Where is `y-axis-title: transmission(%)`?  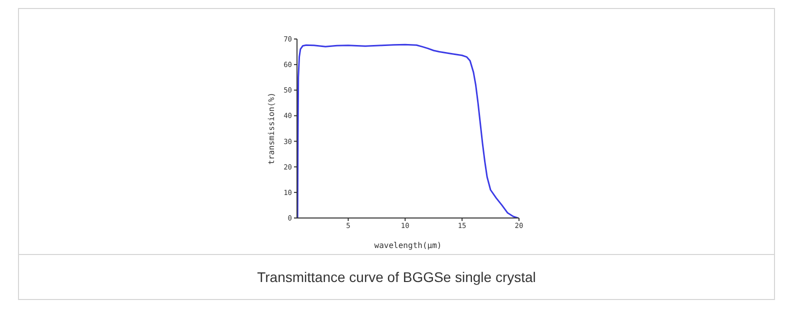 y-axis-title: transmission(%) is located at coordinates (271, 128).